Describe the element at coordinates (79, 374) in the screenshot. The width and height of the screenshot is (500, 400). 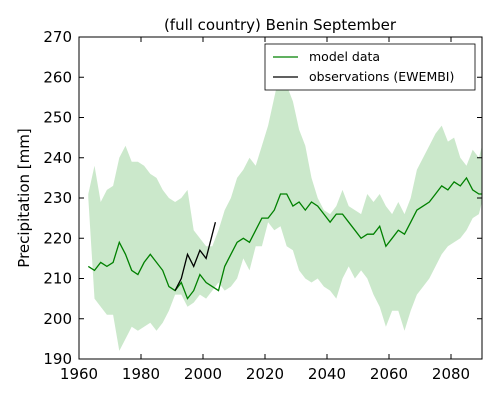
I see `x-tick-label: 1960` at that location.